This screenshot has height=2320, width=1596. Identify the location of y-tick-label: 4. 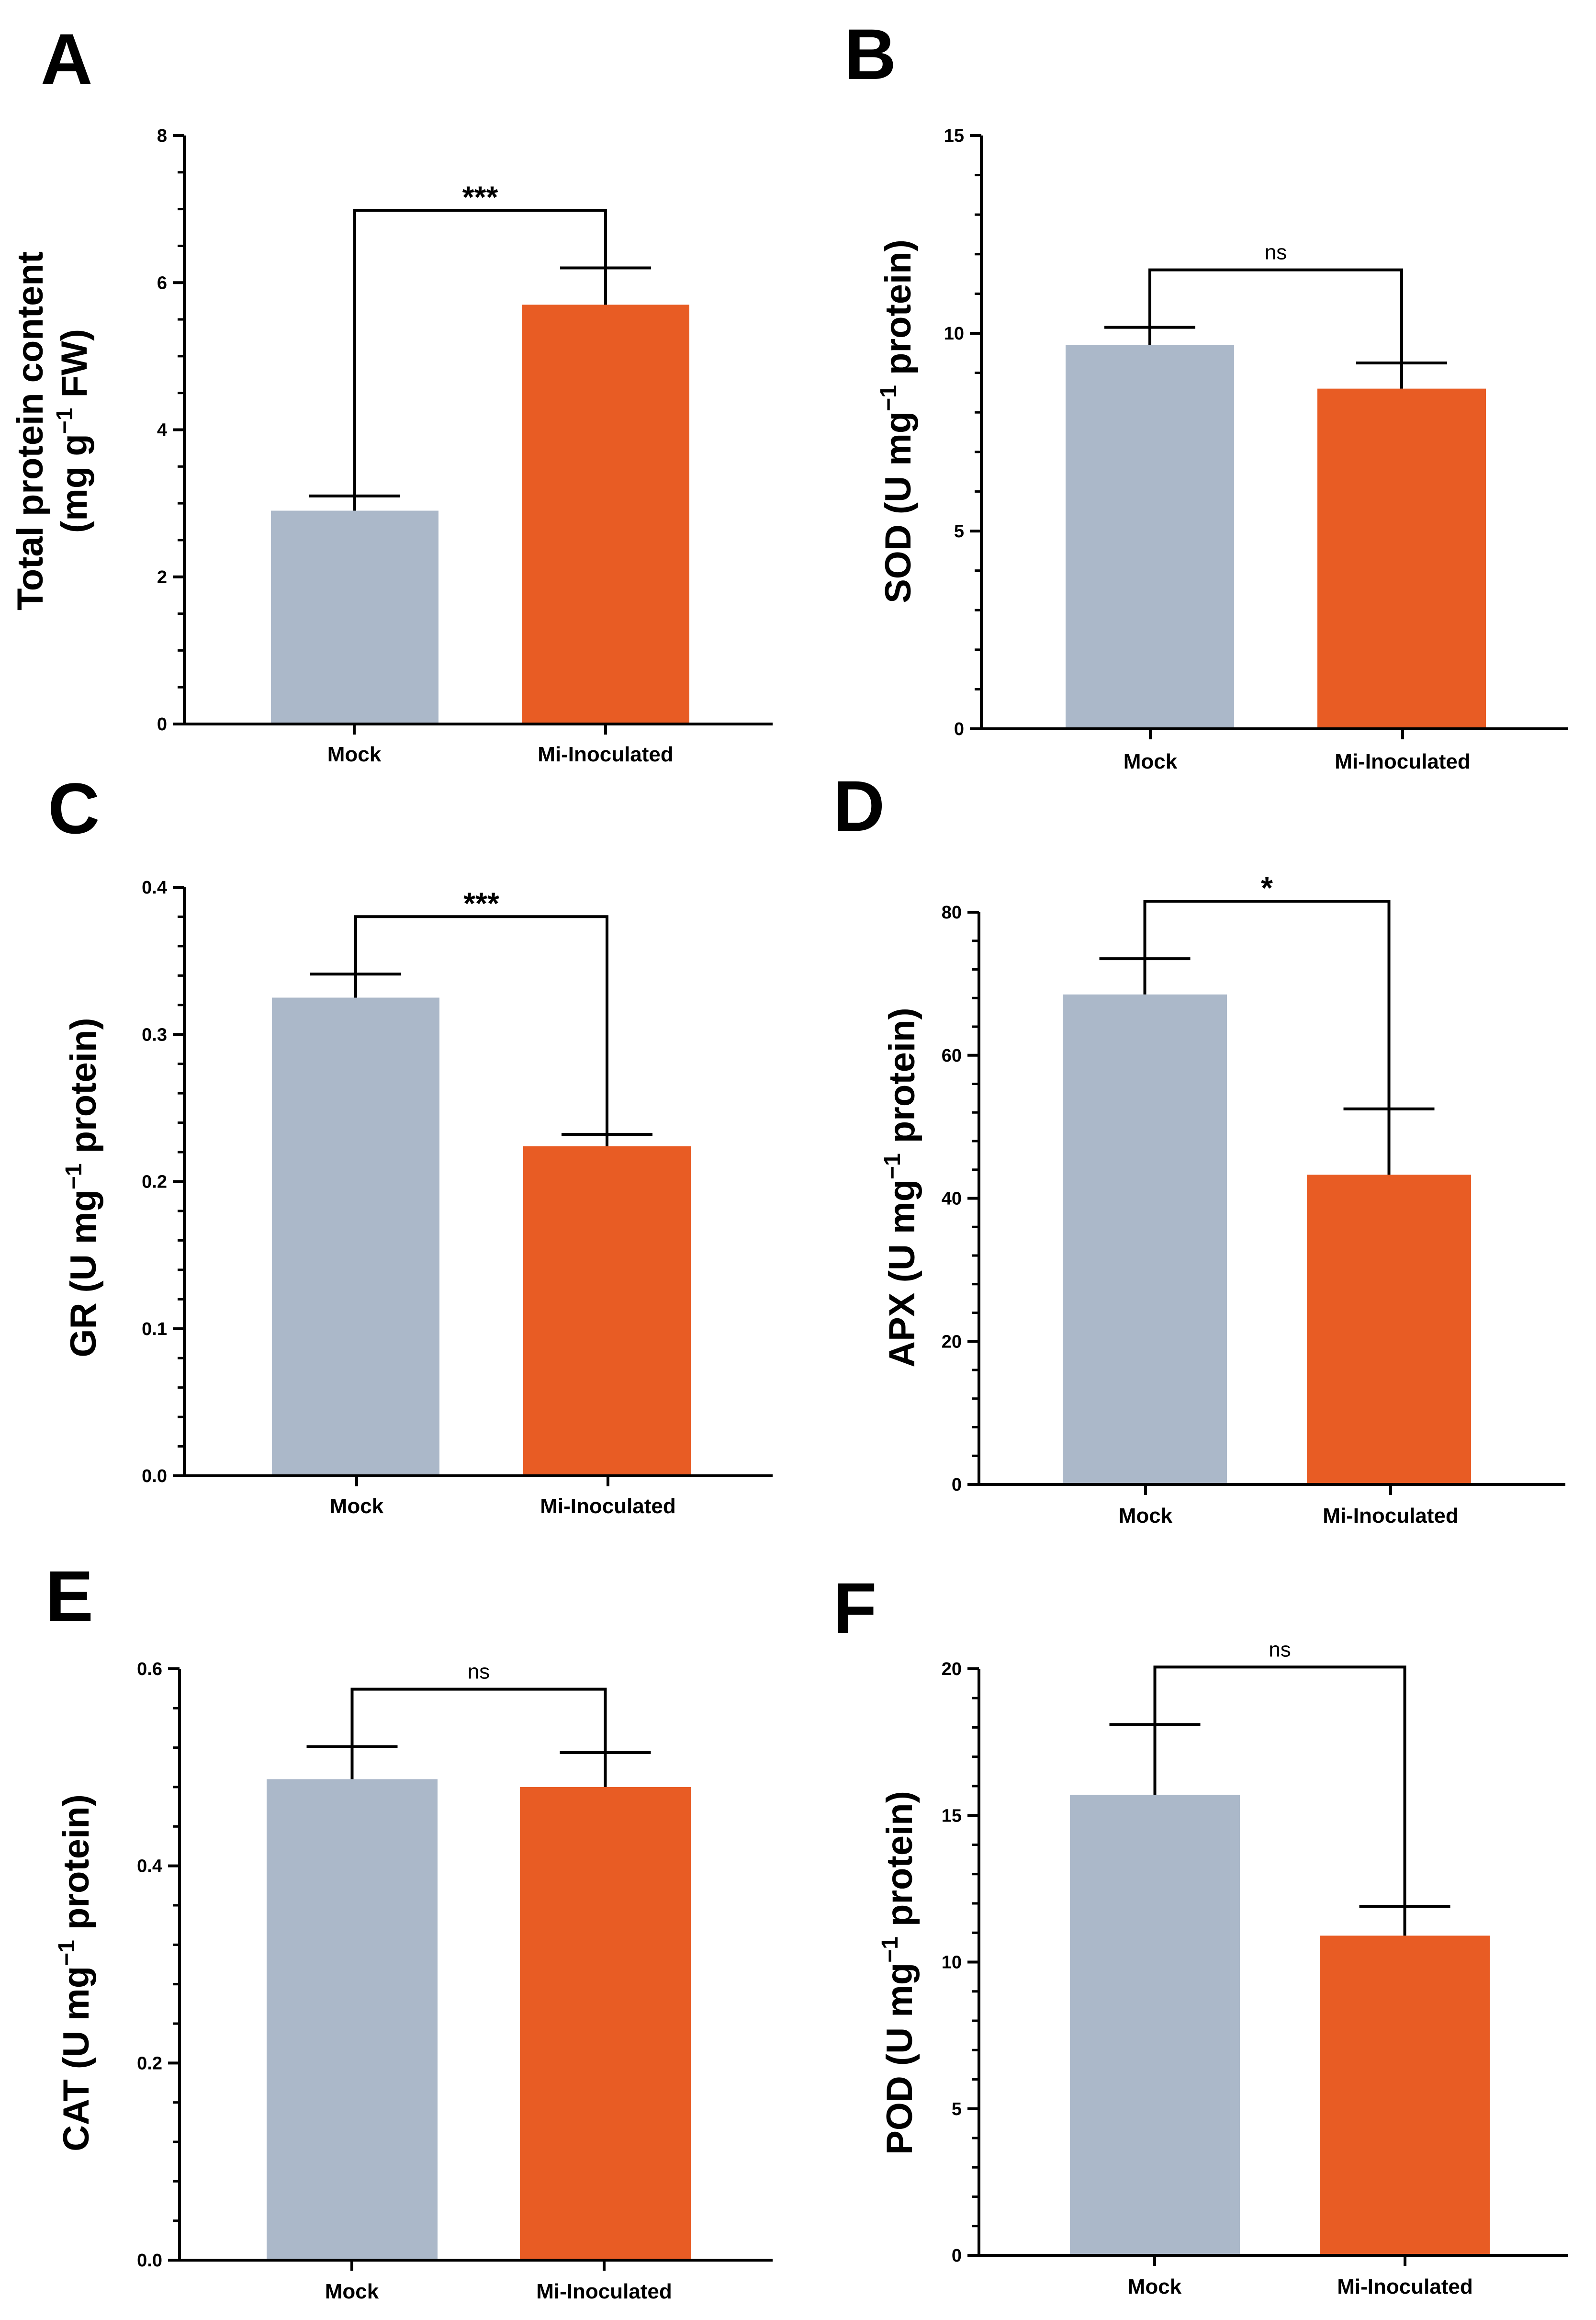
(162, 430).